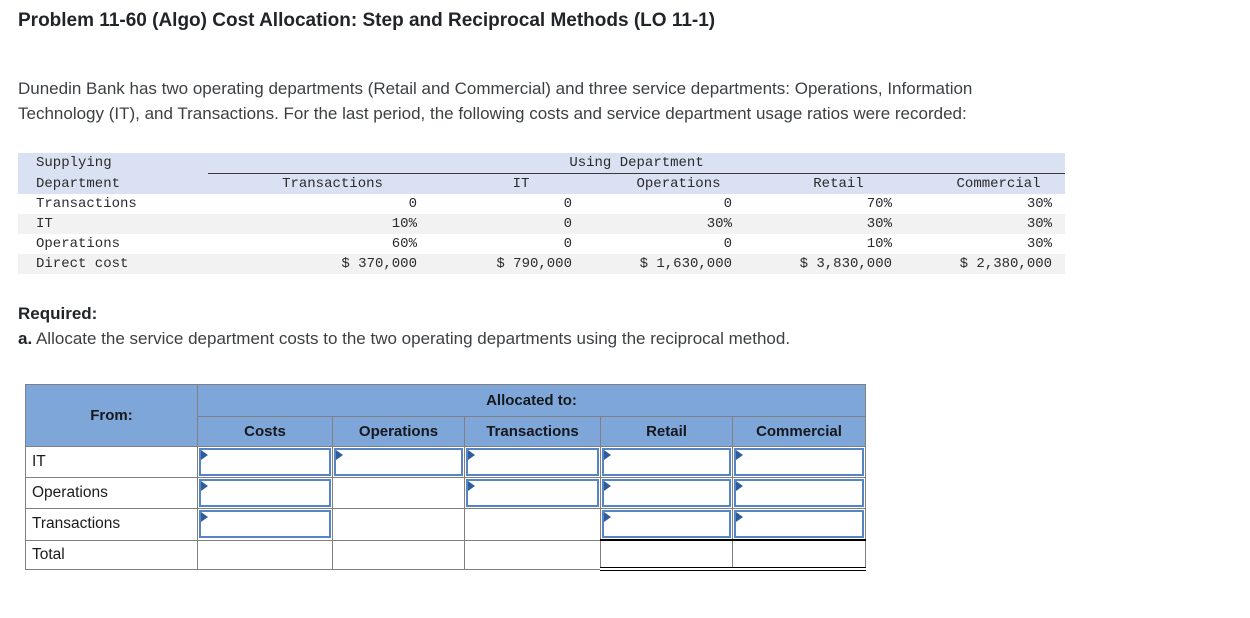  Describe the element at coordinates (113, 224) in the screenshot. I see `row-label: IT` at that location.